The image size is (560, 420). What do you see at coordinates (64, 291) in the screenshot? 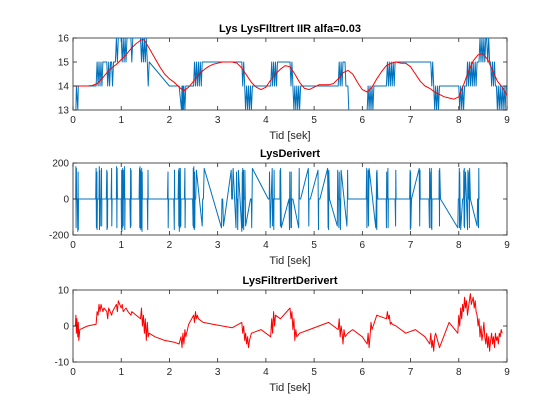
I see `y-tick-label: 10` at bounding box center [64, 291].